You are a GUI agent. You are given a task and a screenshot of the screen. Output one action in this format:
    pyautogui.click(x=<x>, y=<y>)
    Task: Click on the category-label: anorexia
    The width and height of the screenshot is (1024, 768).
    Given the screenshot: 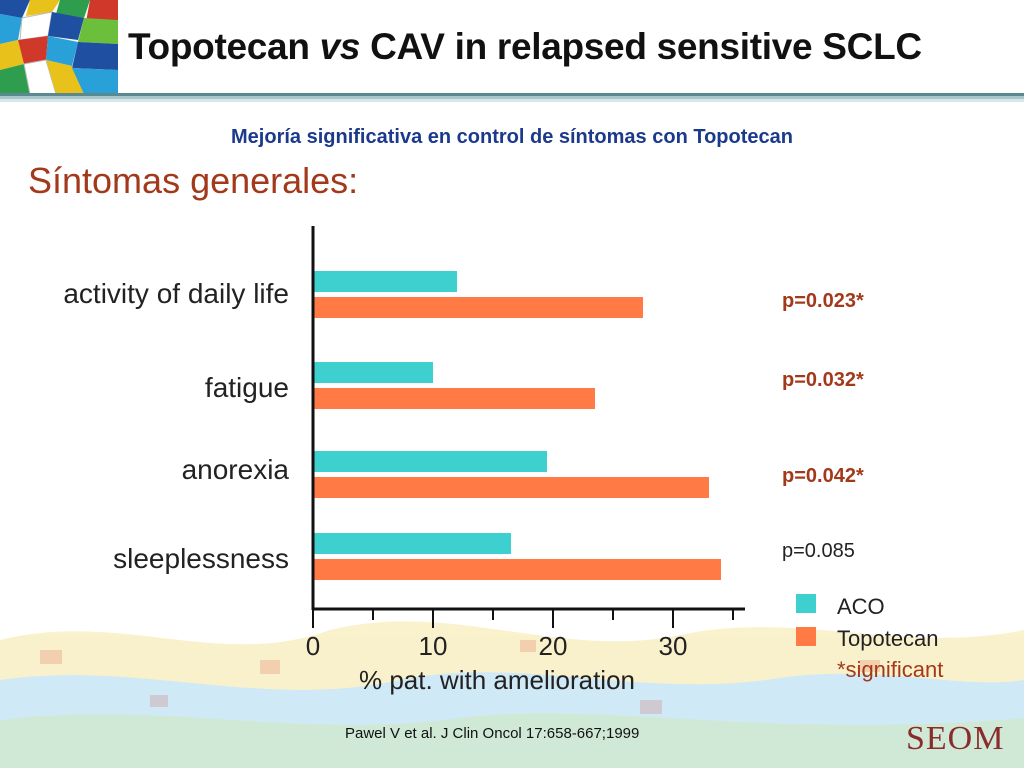 What is the action you would take?
    pyautogui.click(x=236, y=469)
    